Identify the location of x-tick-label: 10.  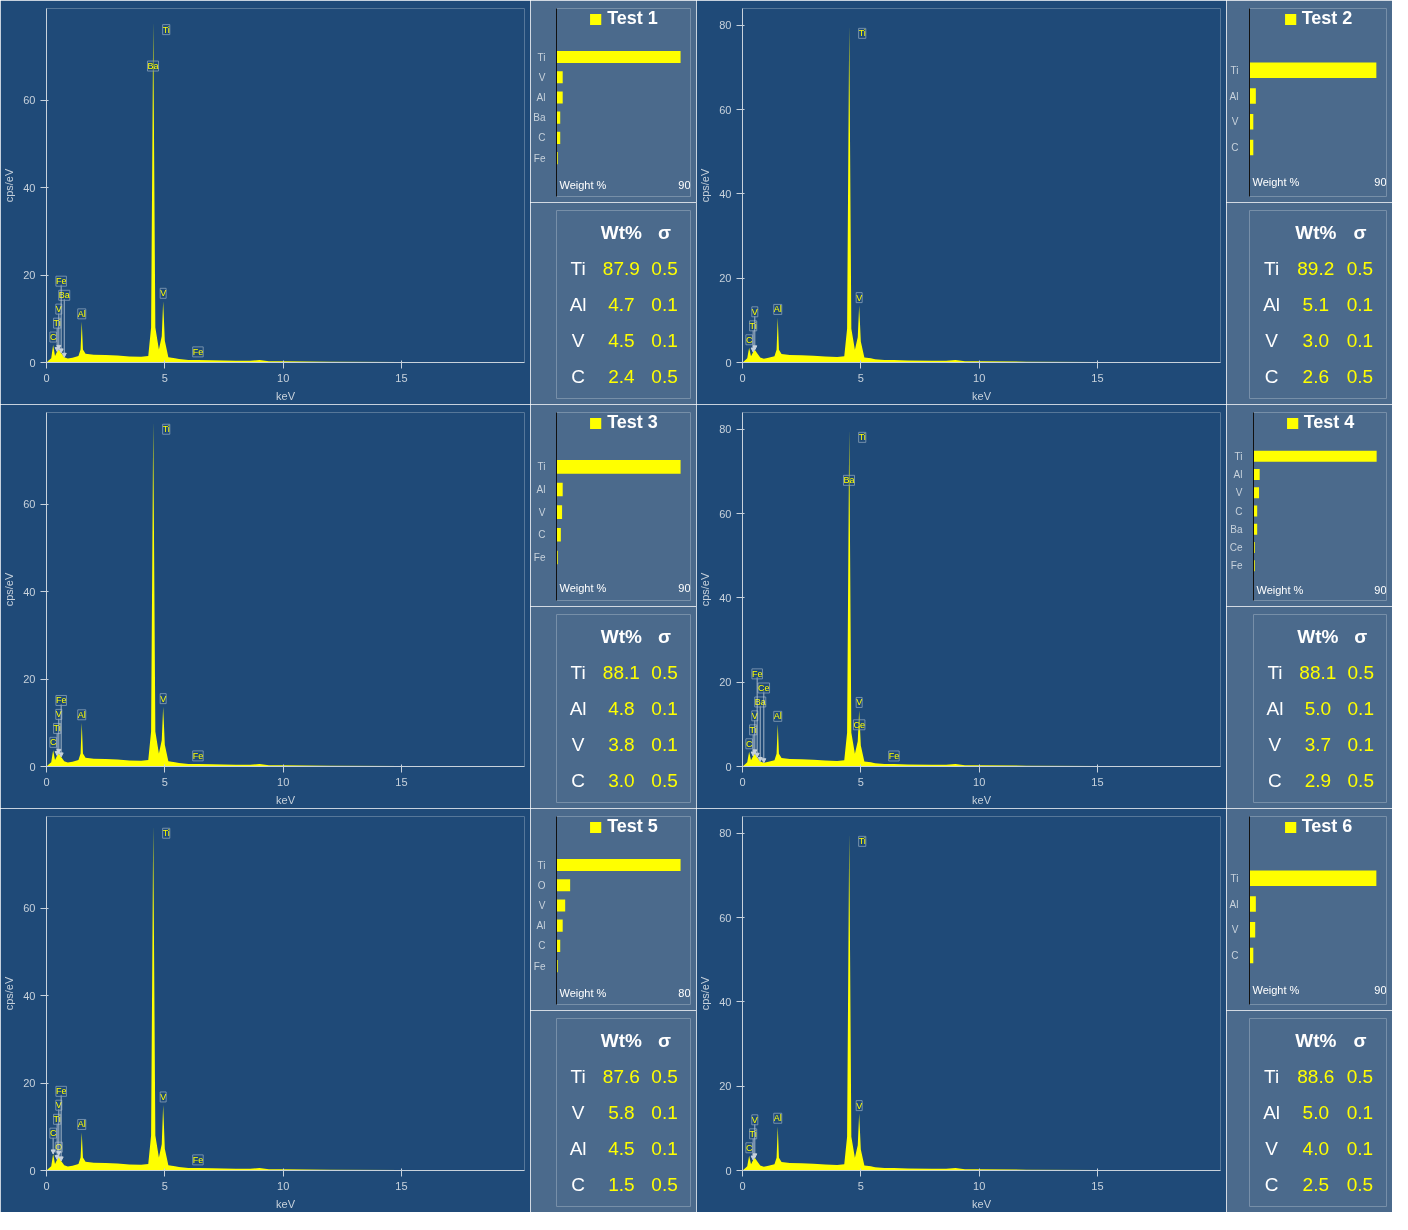
(283, 377).